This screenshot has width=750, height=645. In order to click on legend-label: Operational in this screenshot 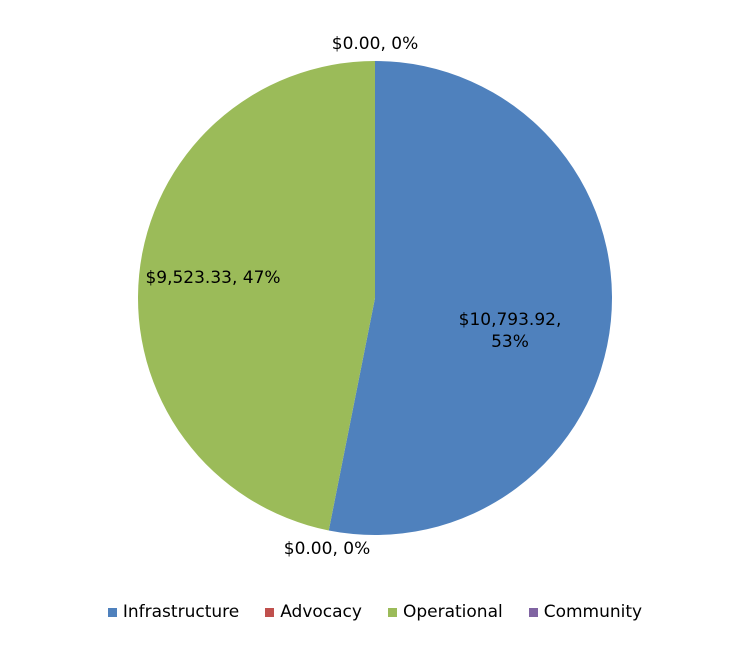, I will do `click(452, 612)`.